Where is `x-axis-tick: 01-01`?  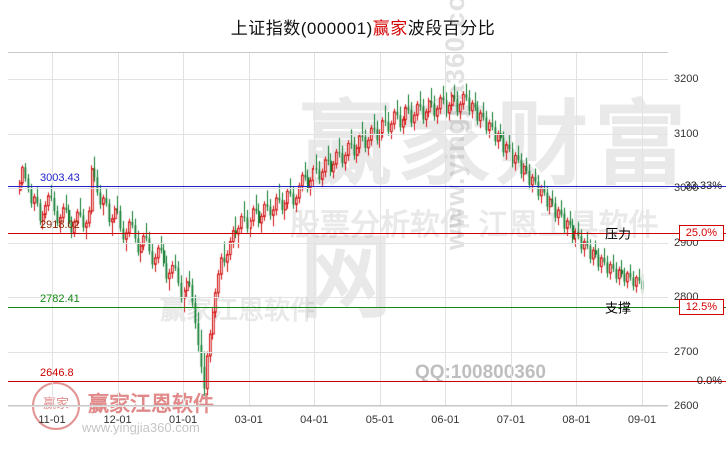
x-axis-tick: 01-01 is located at coordinates (183, 420).